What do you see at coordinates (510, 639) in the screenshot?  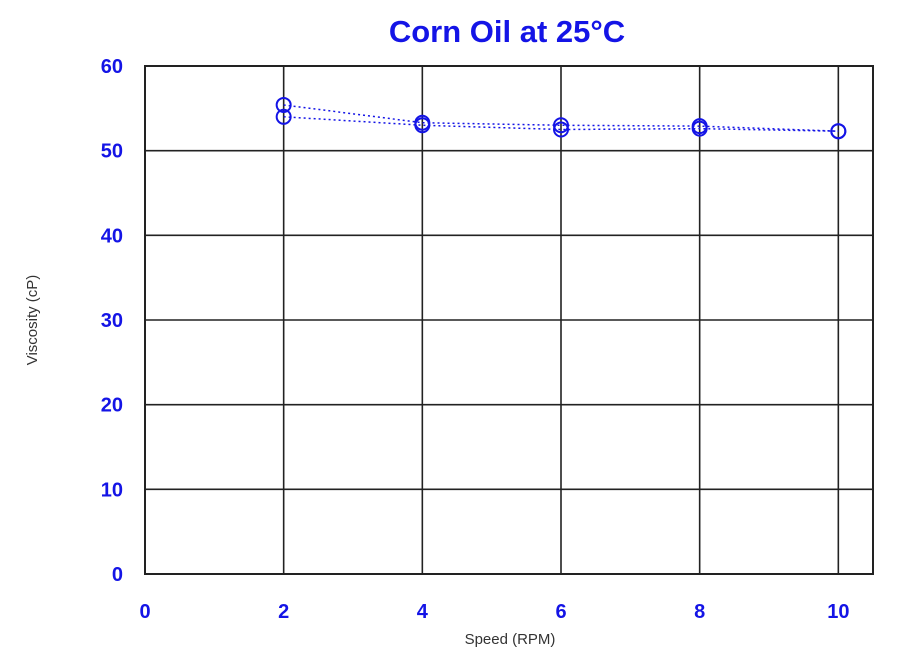 I see `x-axis-label: Speed (RPM)` at bounding box center [510, 639].